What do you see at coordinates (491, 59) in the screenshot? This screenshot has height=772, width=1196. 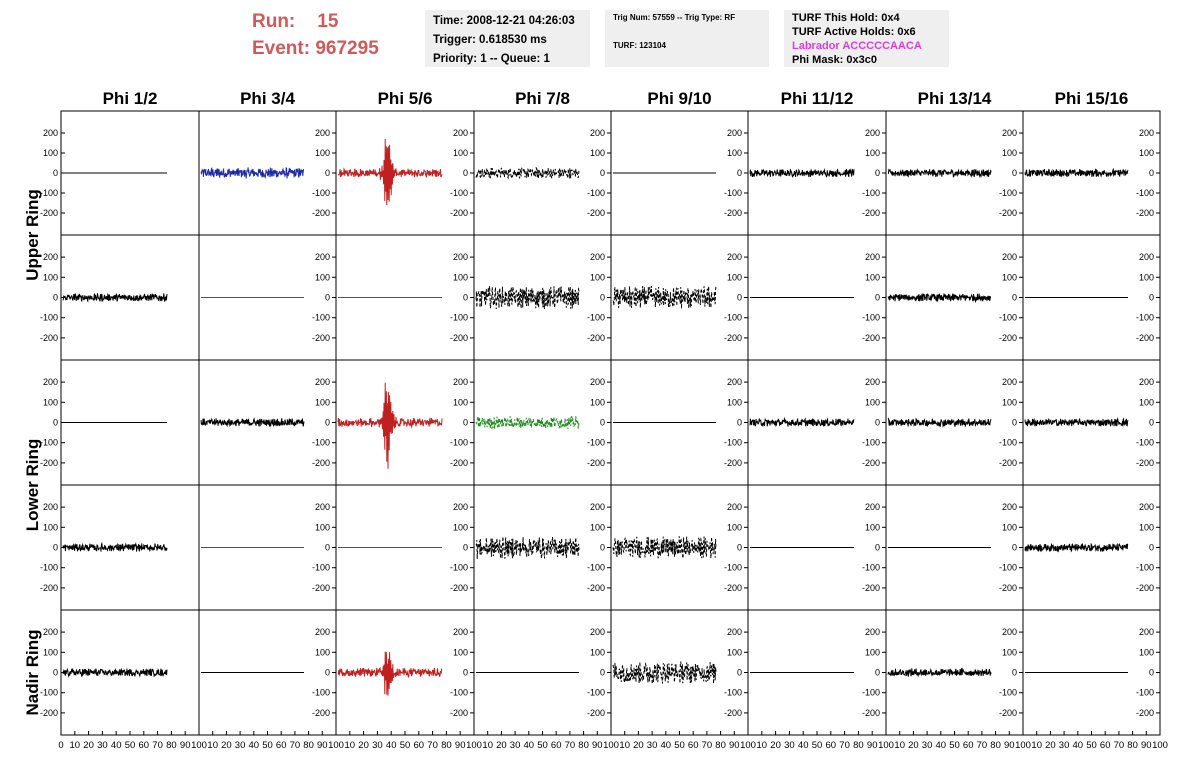 I see `priority-text: Priority: 1 -- Queue: 1` at bounding box center [491, 59].